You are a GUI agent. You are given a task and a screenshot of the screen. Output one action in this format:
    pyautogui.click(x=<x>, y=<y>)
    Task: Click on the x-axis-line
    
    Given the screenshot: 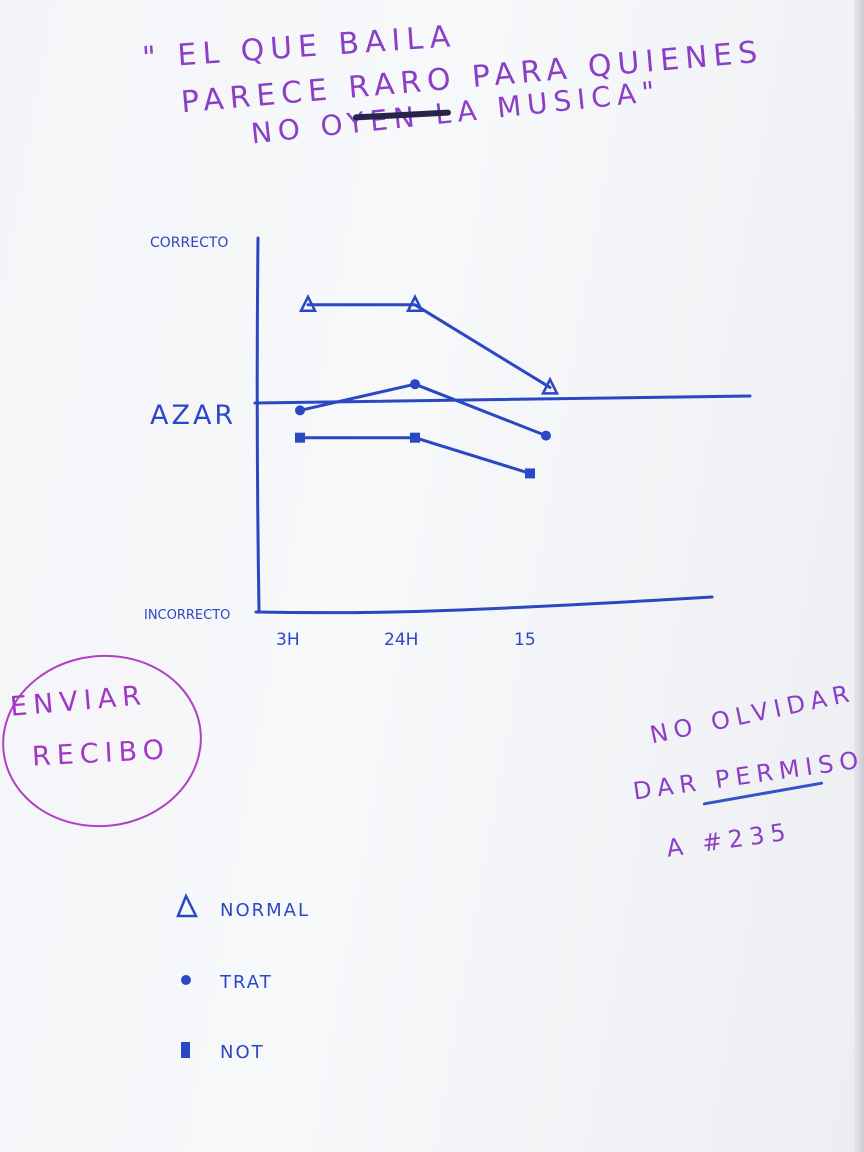 What is the action you would take?
    pyautogui.click(x=484, y=605)
    